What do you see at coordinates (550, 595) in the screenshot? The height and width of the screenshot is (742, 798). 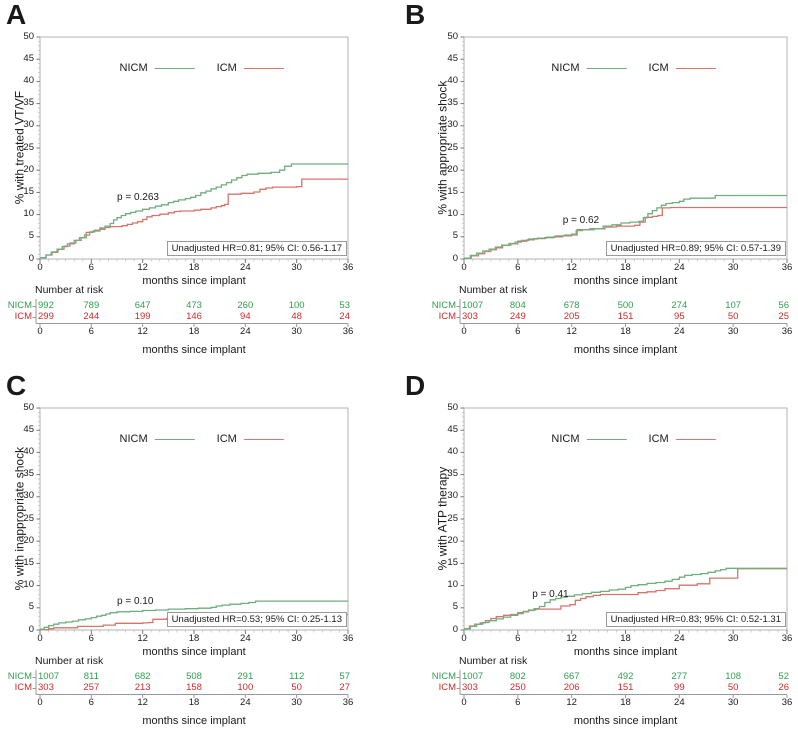 I see `p-value-label: p = 0.41` at bounding box center [550, 595].